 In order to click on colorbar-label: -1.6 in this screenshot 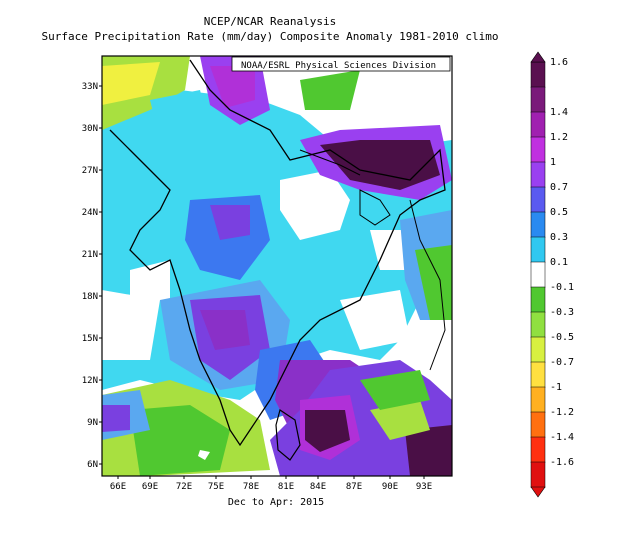, I will do `click(562, 462)`.